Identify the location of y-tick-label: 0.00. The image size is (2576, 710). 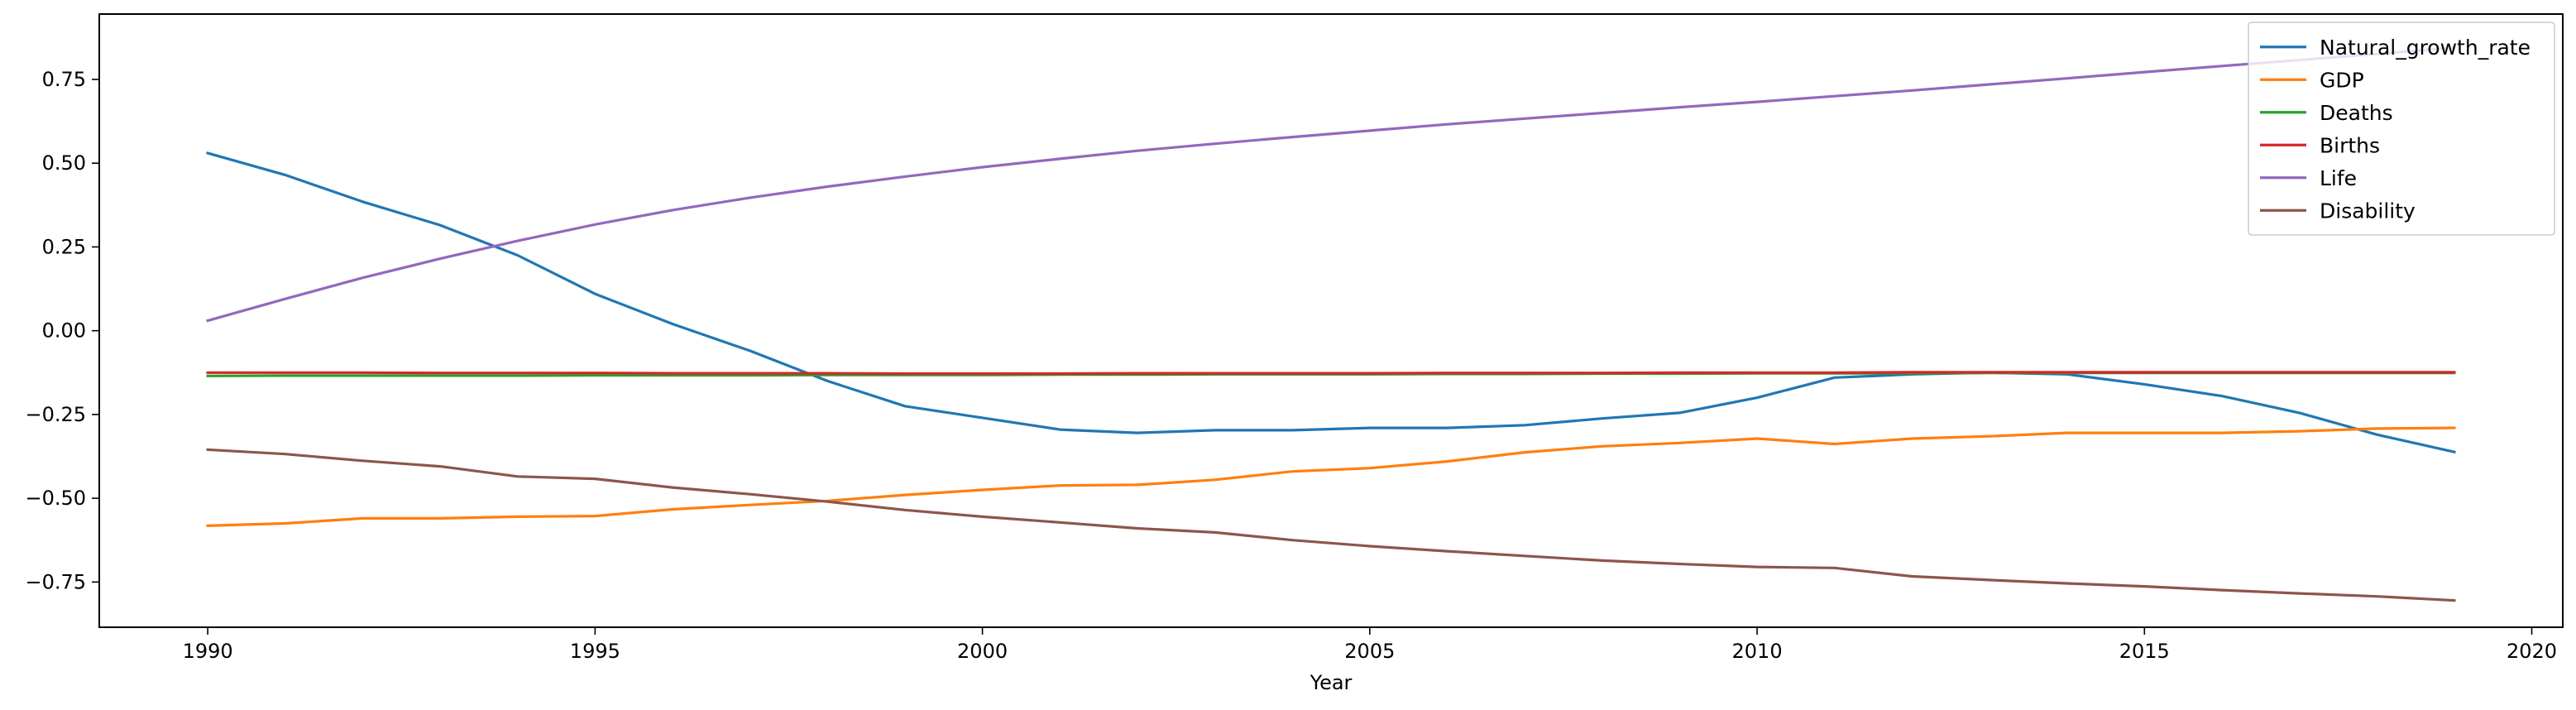
(64, 331).